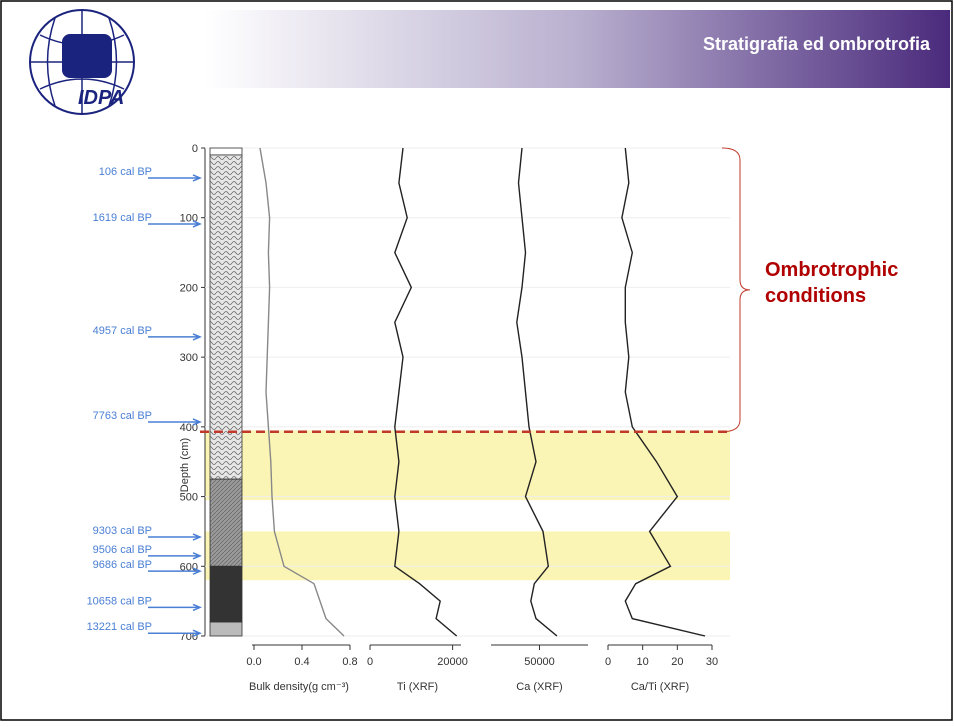 This screenshot has width=954, height=727. Describe the element at coordinates (122, 416) in the screenshot. I see `age-label: 7763 cal BP` at that location.